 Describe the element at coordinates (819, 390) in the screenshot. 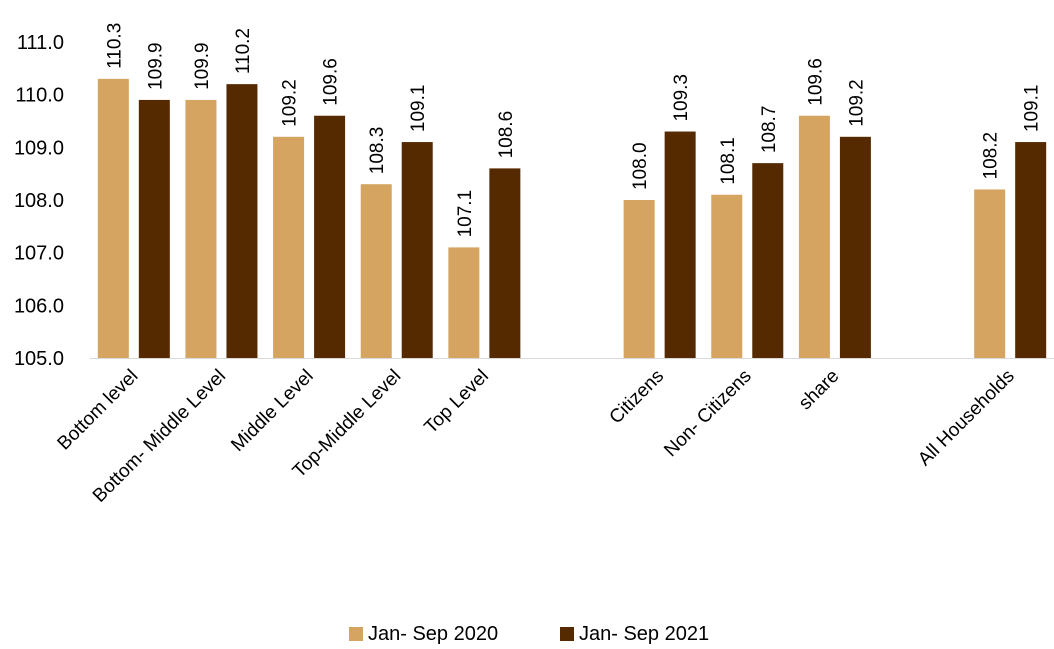

I see `category-label: share` at that location.